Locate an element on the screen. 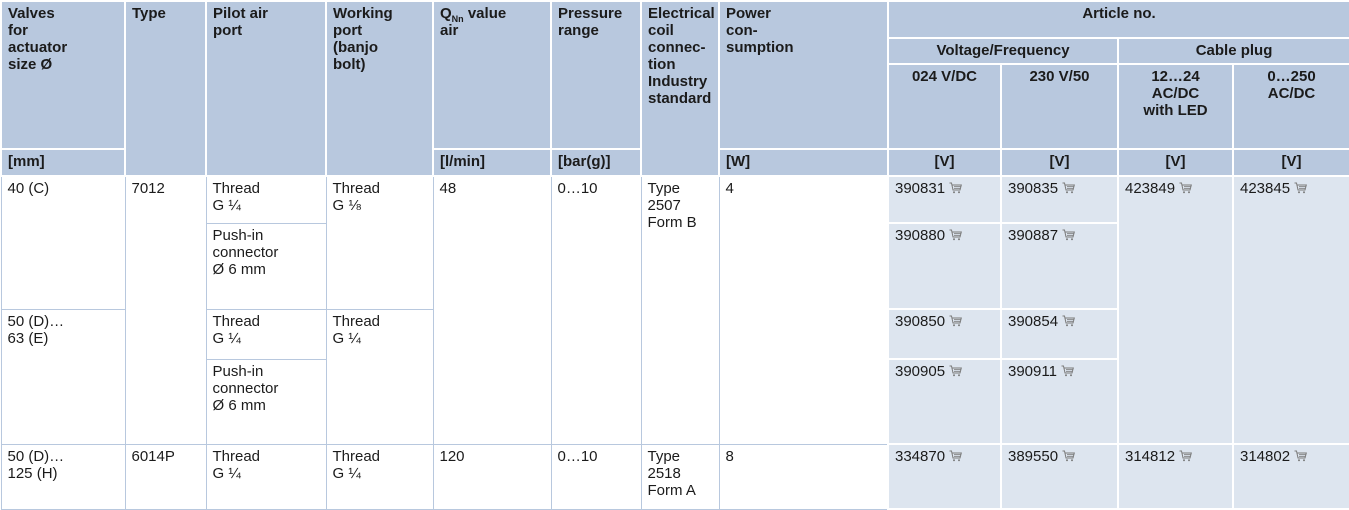 This screenshot has height=510, width=1349. cell: Thread G ¼ is located at coordinates (379, 376).